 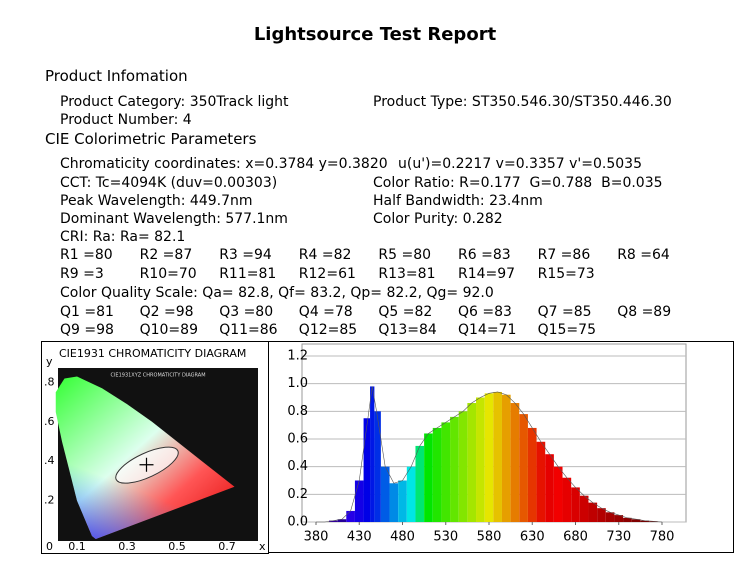 What do you see at coordinates (146, 464) in the screenshot?
I see `white-point` at bounding box center [146, 464].